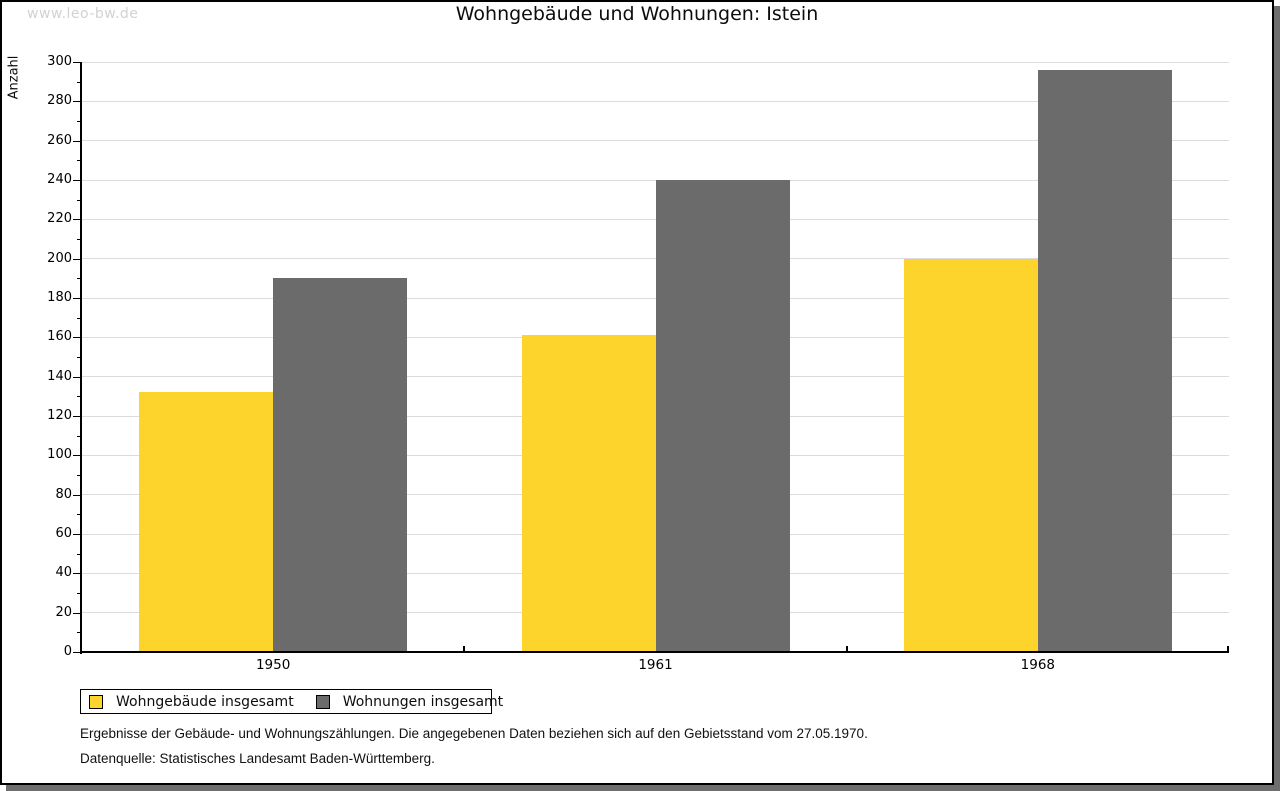 This screenshot has height=791, width=1280. I want to click on bar-1968-wohnungen, so click(1104, 360).